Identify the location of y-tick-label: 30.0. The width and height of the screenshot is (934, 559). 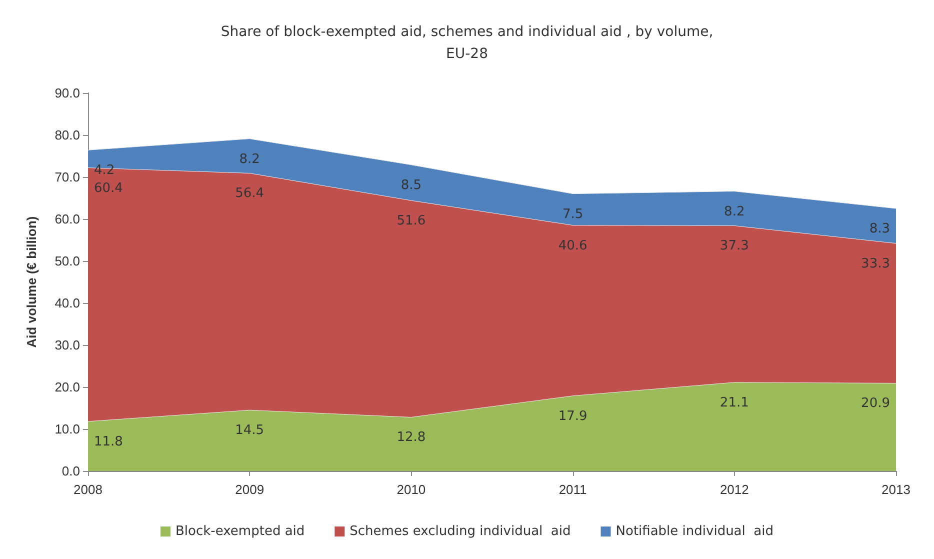
(67, 345).